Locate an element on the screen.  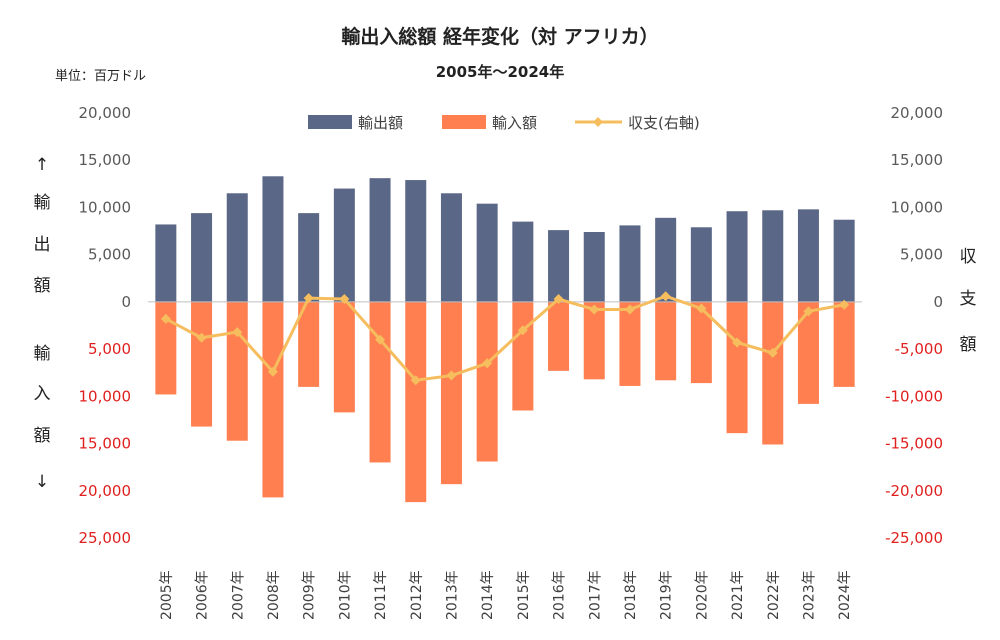
balance-line is located at coordinates (505, 338).